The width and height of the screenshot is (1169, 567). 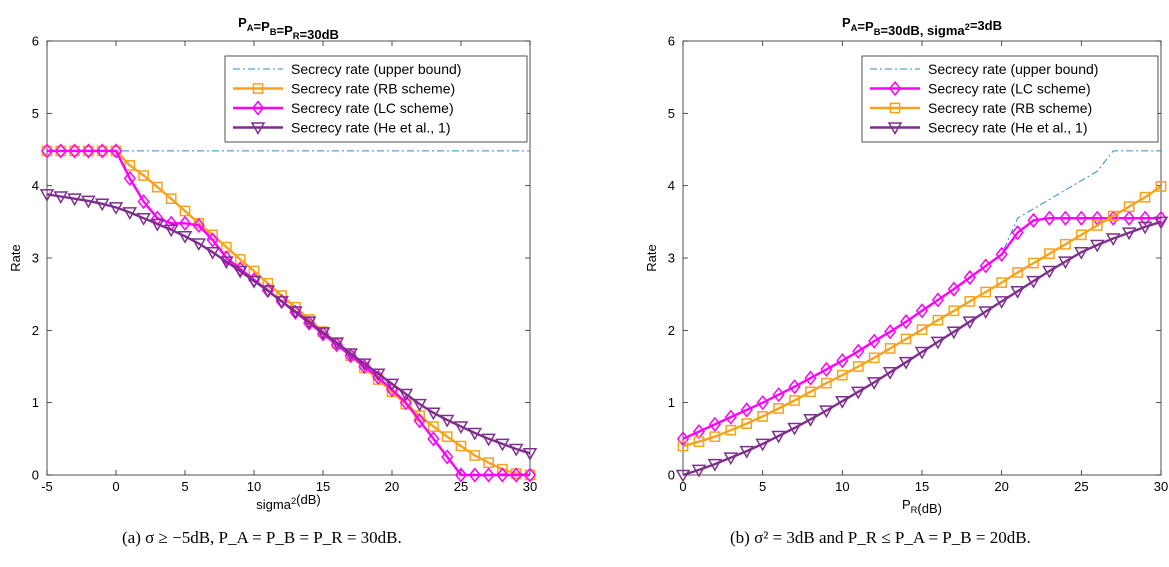 What do you see at coordinates (35, 330) in the screenshot?
I see `y-tick-label: 2` at bounding box center [35, 330].